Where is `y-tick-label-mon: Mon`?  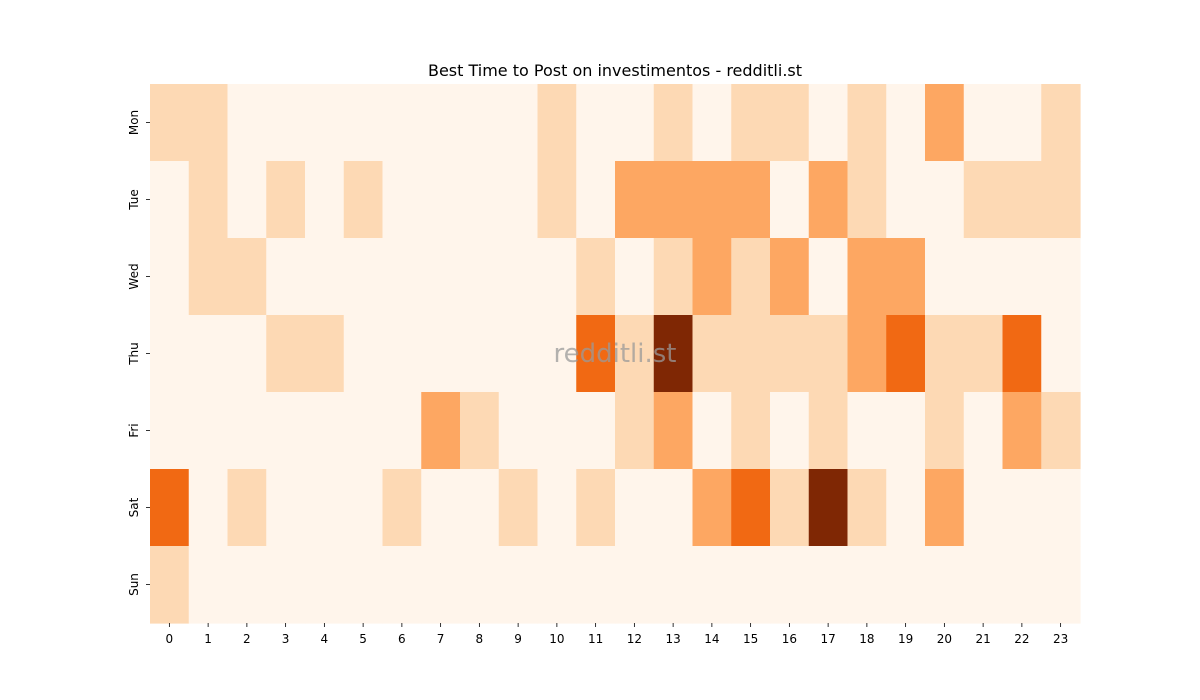
y-tick-label-mon: Mon is located at coordinates (134, 122).